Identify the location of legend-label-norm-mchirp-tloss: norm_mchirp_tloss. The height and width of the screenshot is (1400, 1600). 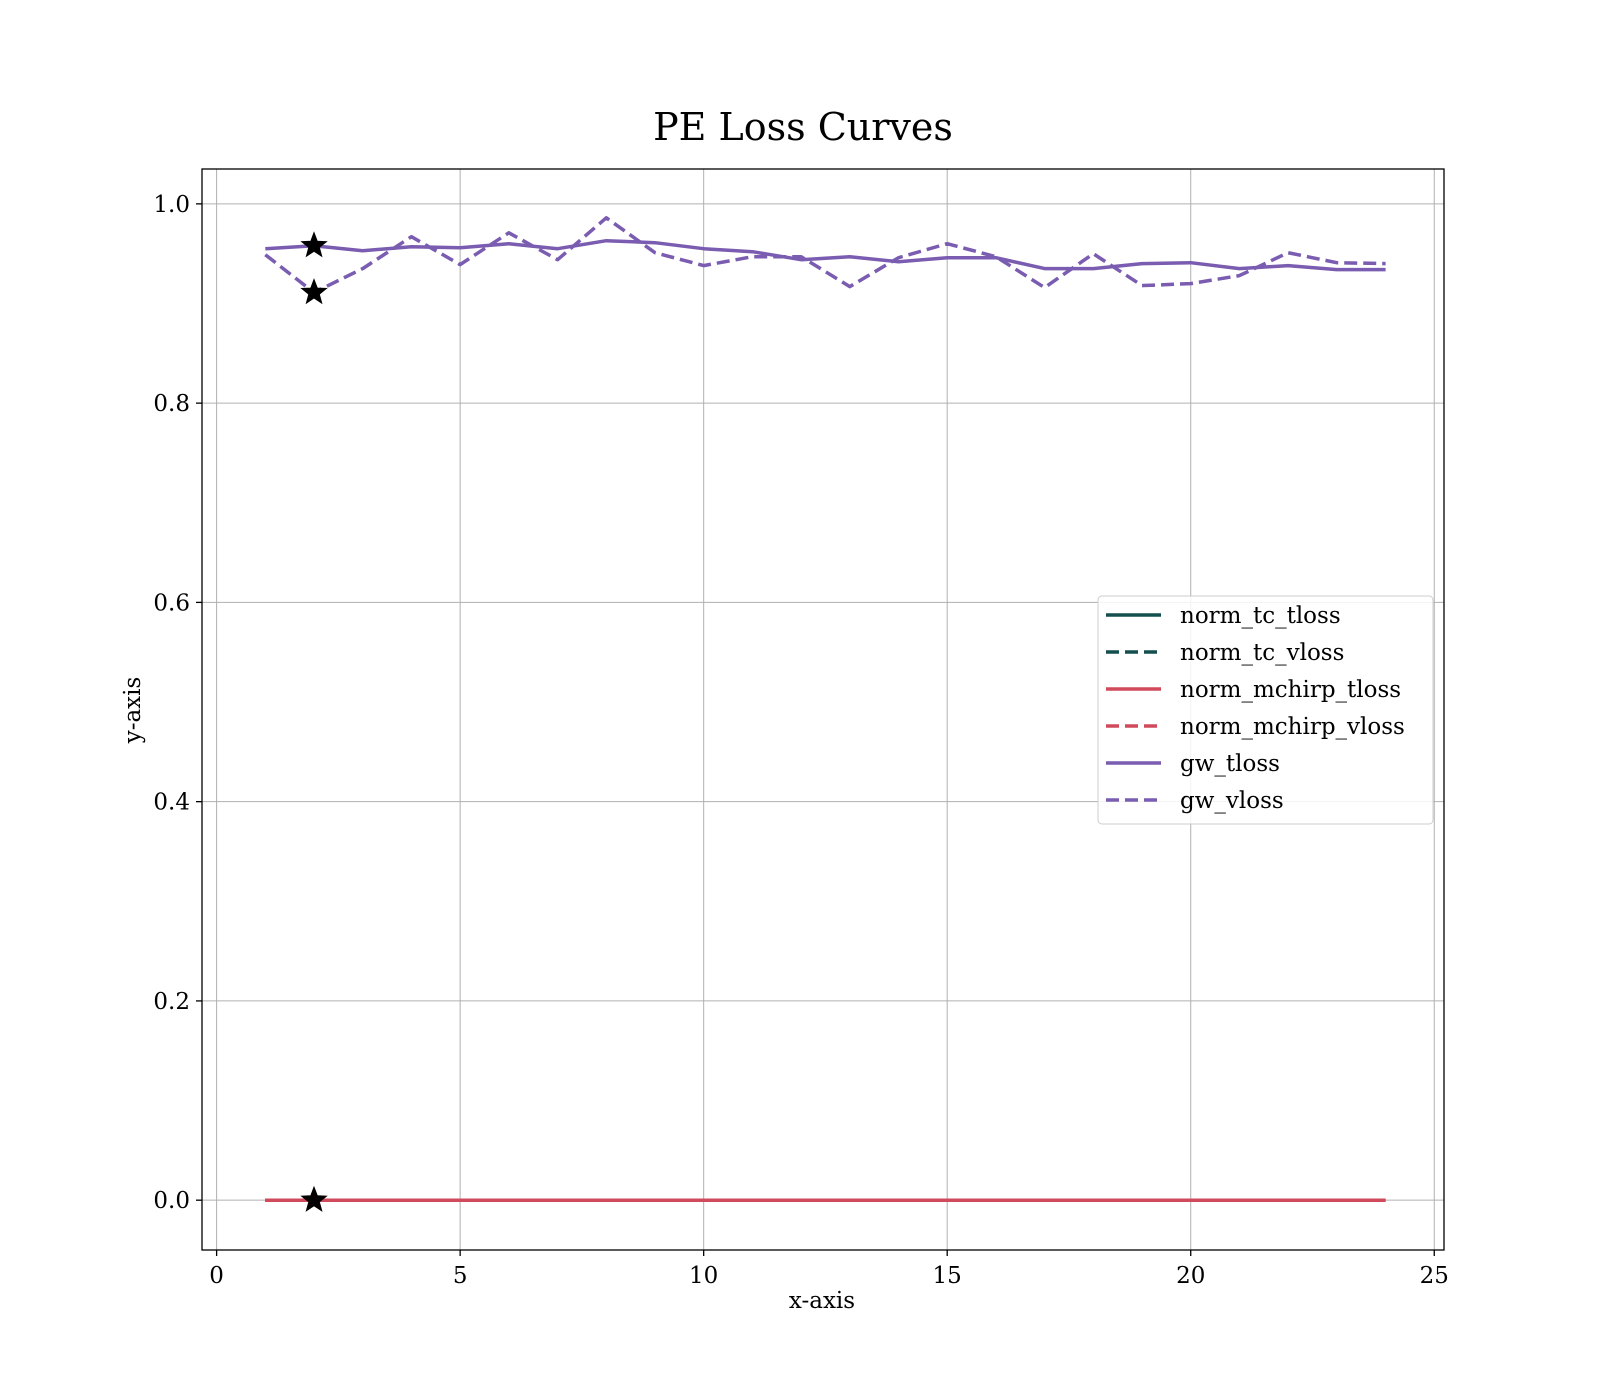
(1290, 690).